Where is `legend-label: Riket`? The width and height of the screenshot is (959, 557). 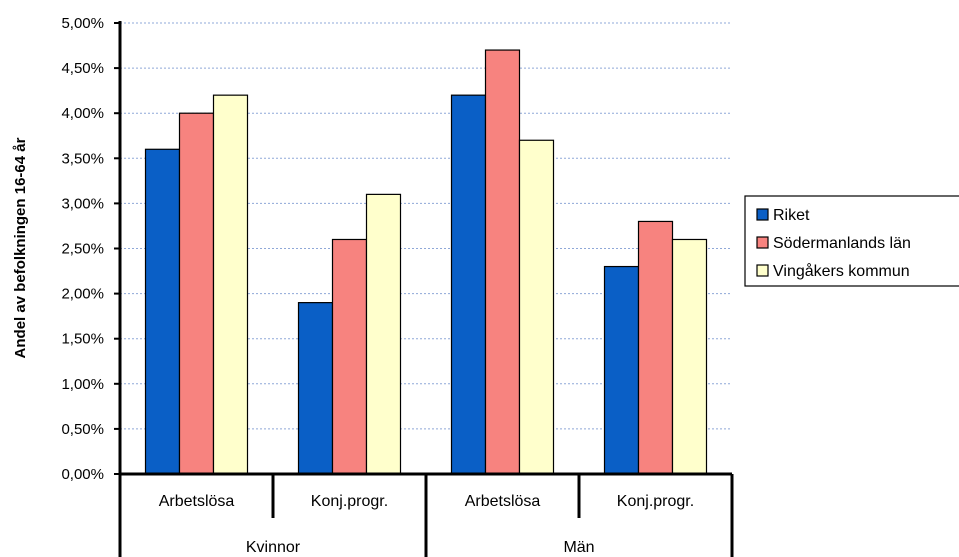 legend-label: Riket is located at coordinates (791, 215).